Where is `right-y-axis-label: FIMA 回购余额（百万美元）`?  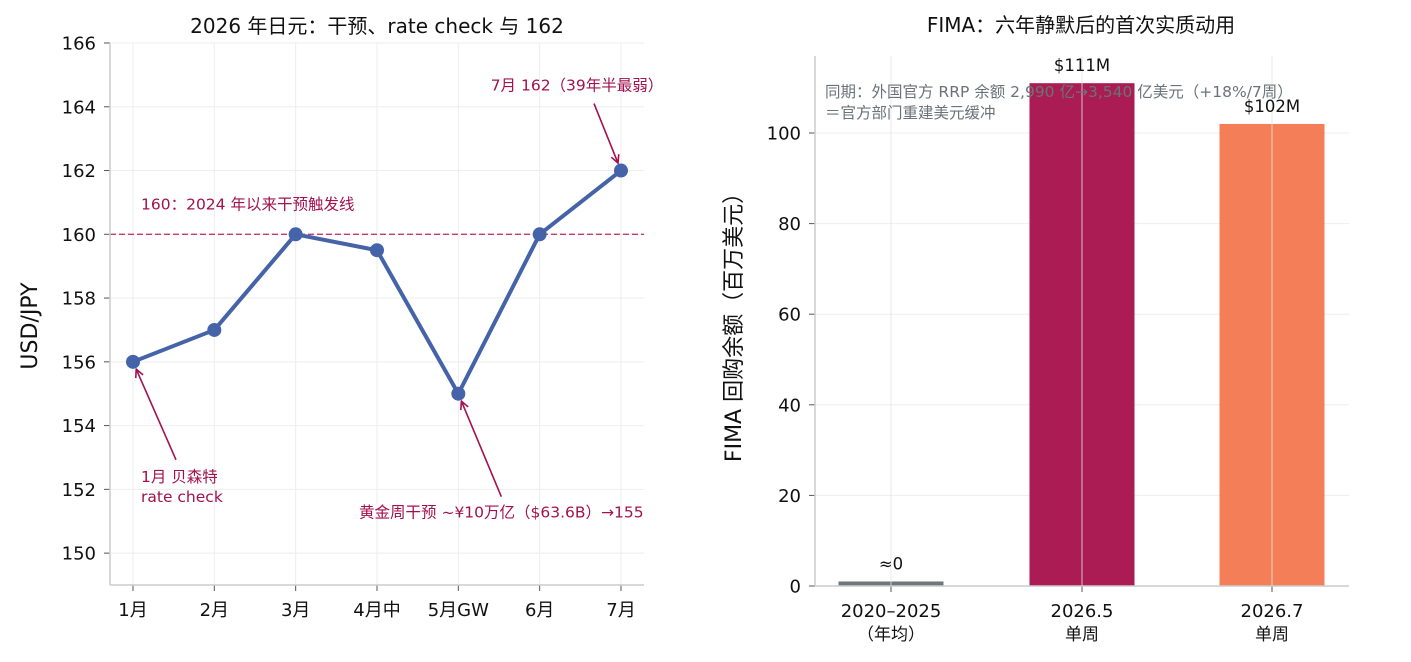
right-y-axis-label: FIMA 回购余额（百万美元） is located at coordinates (734, 322).